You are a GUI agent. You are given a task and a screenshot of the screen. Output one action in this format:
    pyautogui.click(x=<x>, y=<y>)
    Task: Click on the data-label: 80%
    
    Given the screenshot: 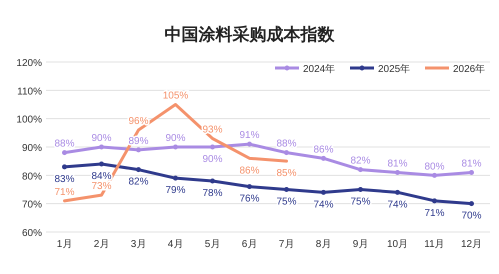 What is the action you would take?
    pyautogui.click(x=434, y=166)
    